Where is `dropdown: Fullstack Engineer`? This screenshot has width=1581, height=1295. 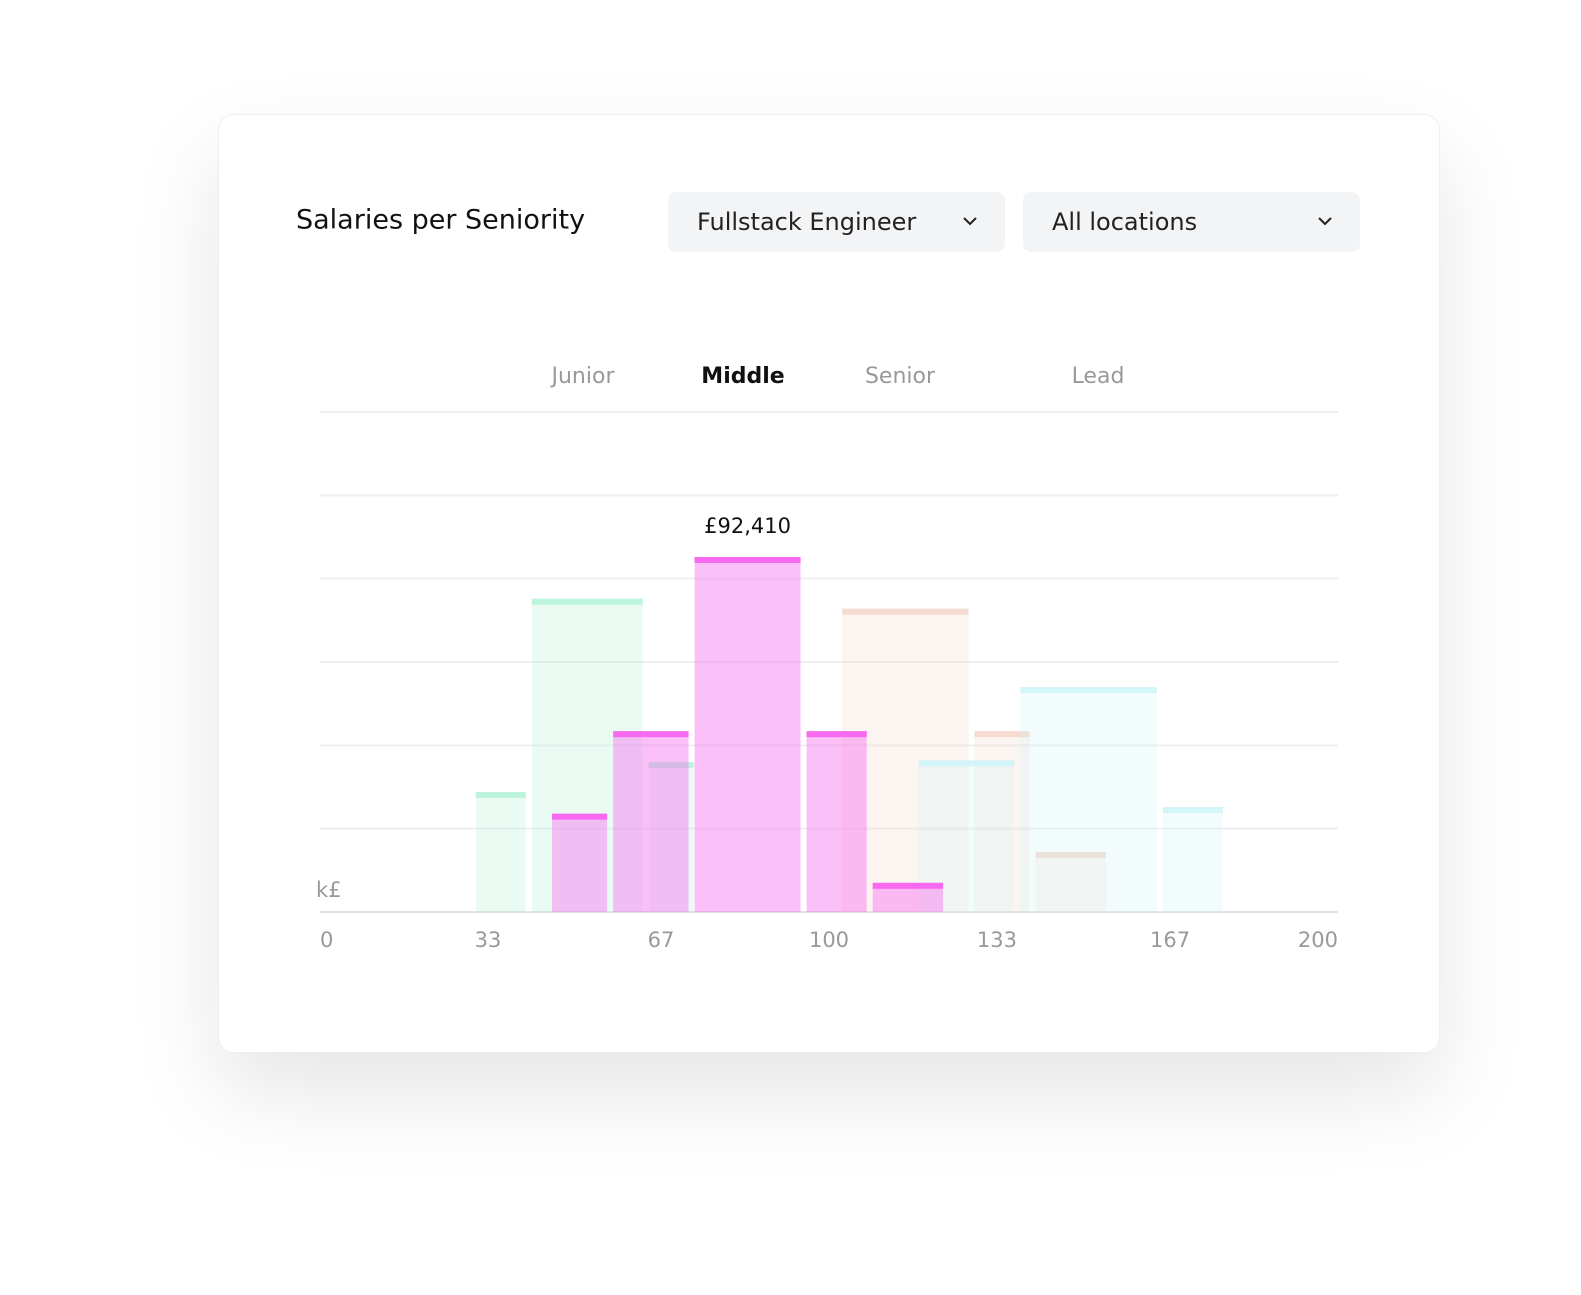
dropdown: Fullstack Engineer is located at coordinates (836, 222).